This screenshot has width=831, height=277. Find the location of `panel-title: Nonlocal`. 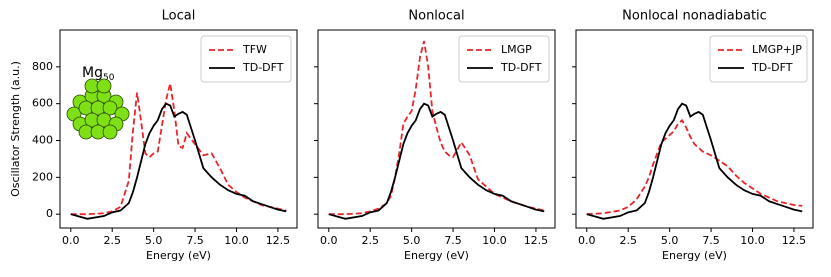

panel-title: Nonlocal is located at coordinates (436, 16).